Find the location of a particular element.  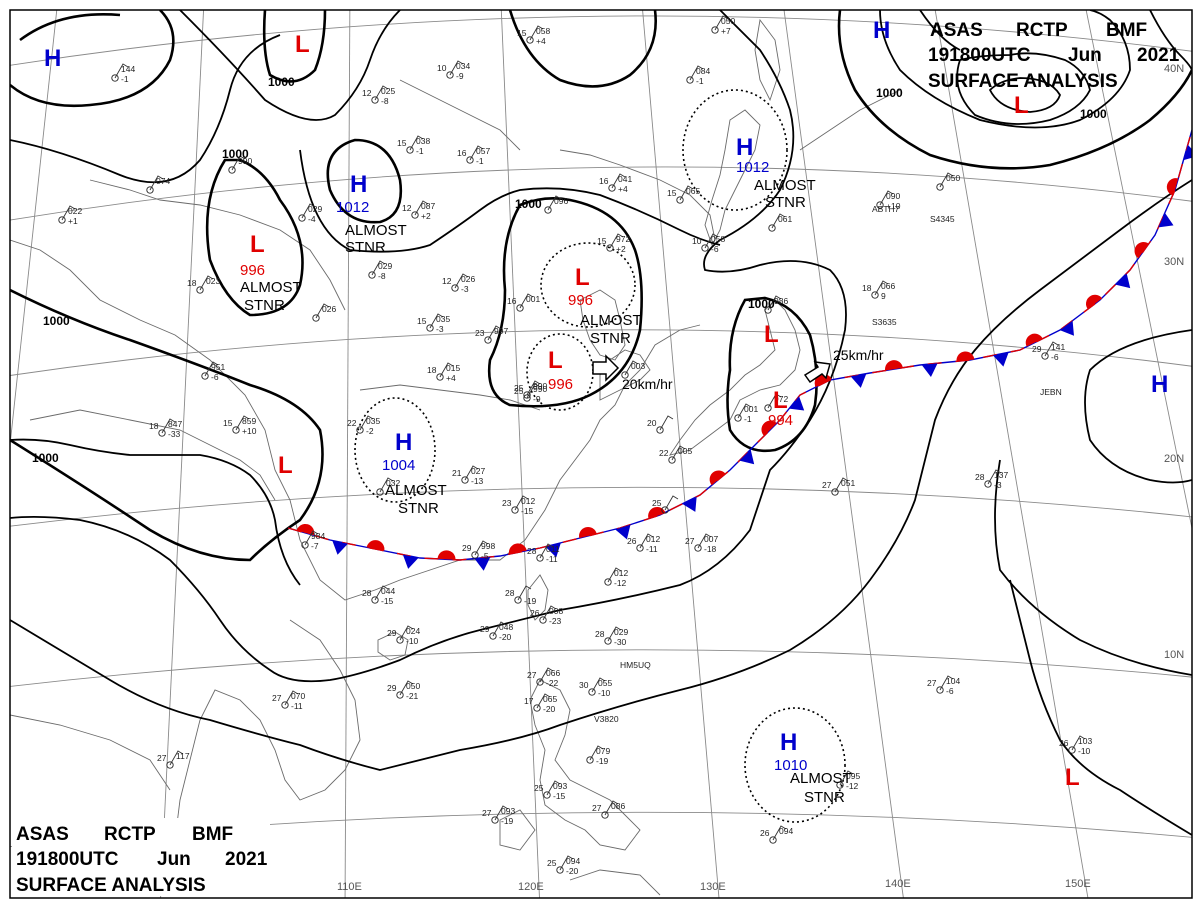

station-tendency: +4 is located at coordinates (623, 189).